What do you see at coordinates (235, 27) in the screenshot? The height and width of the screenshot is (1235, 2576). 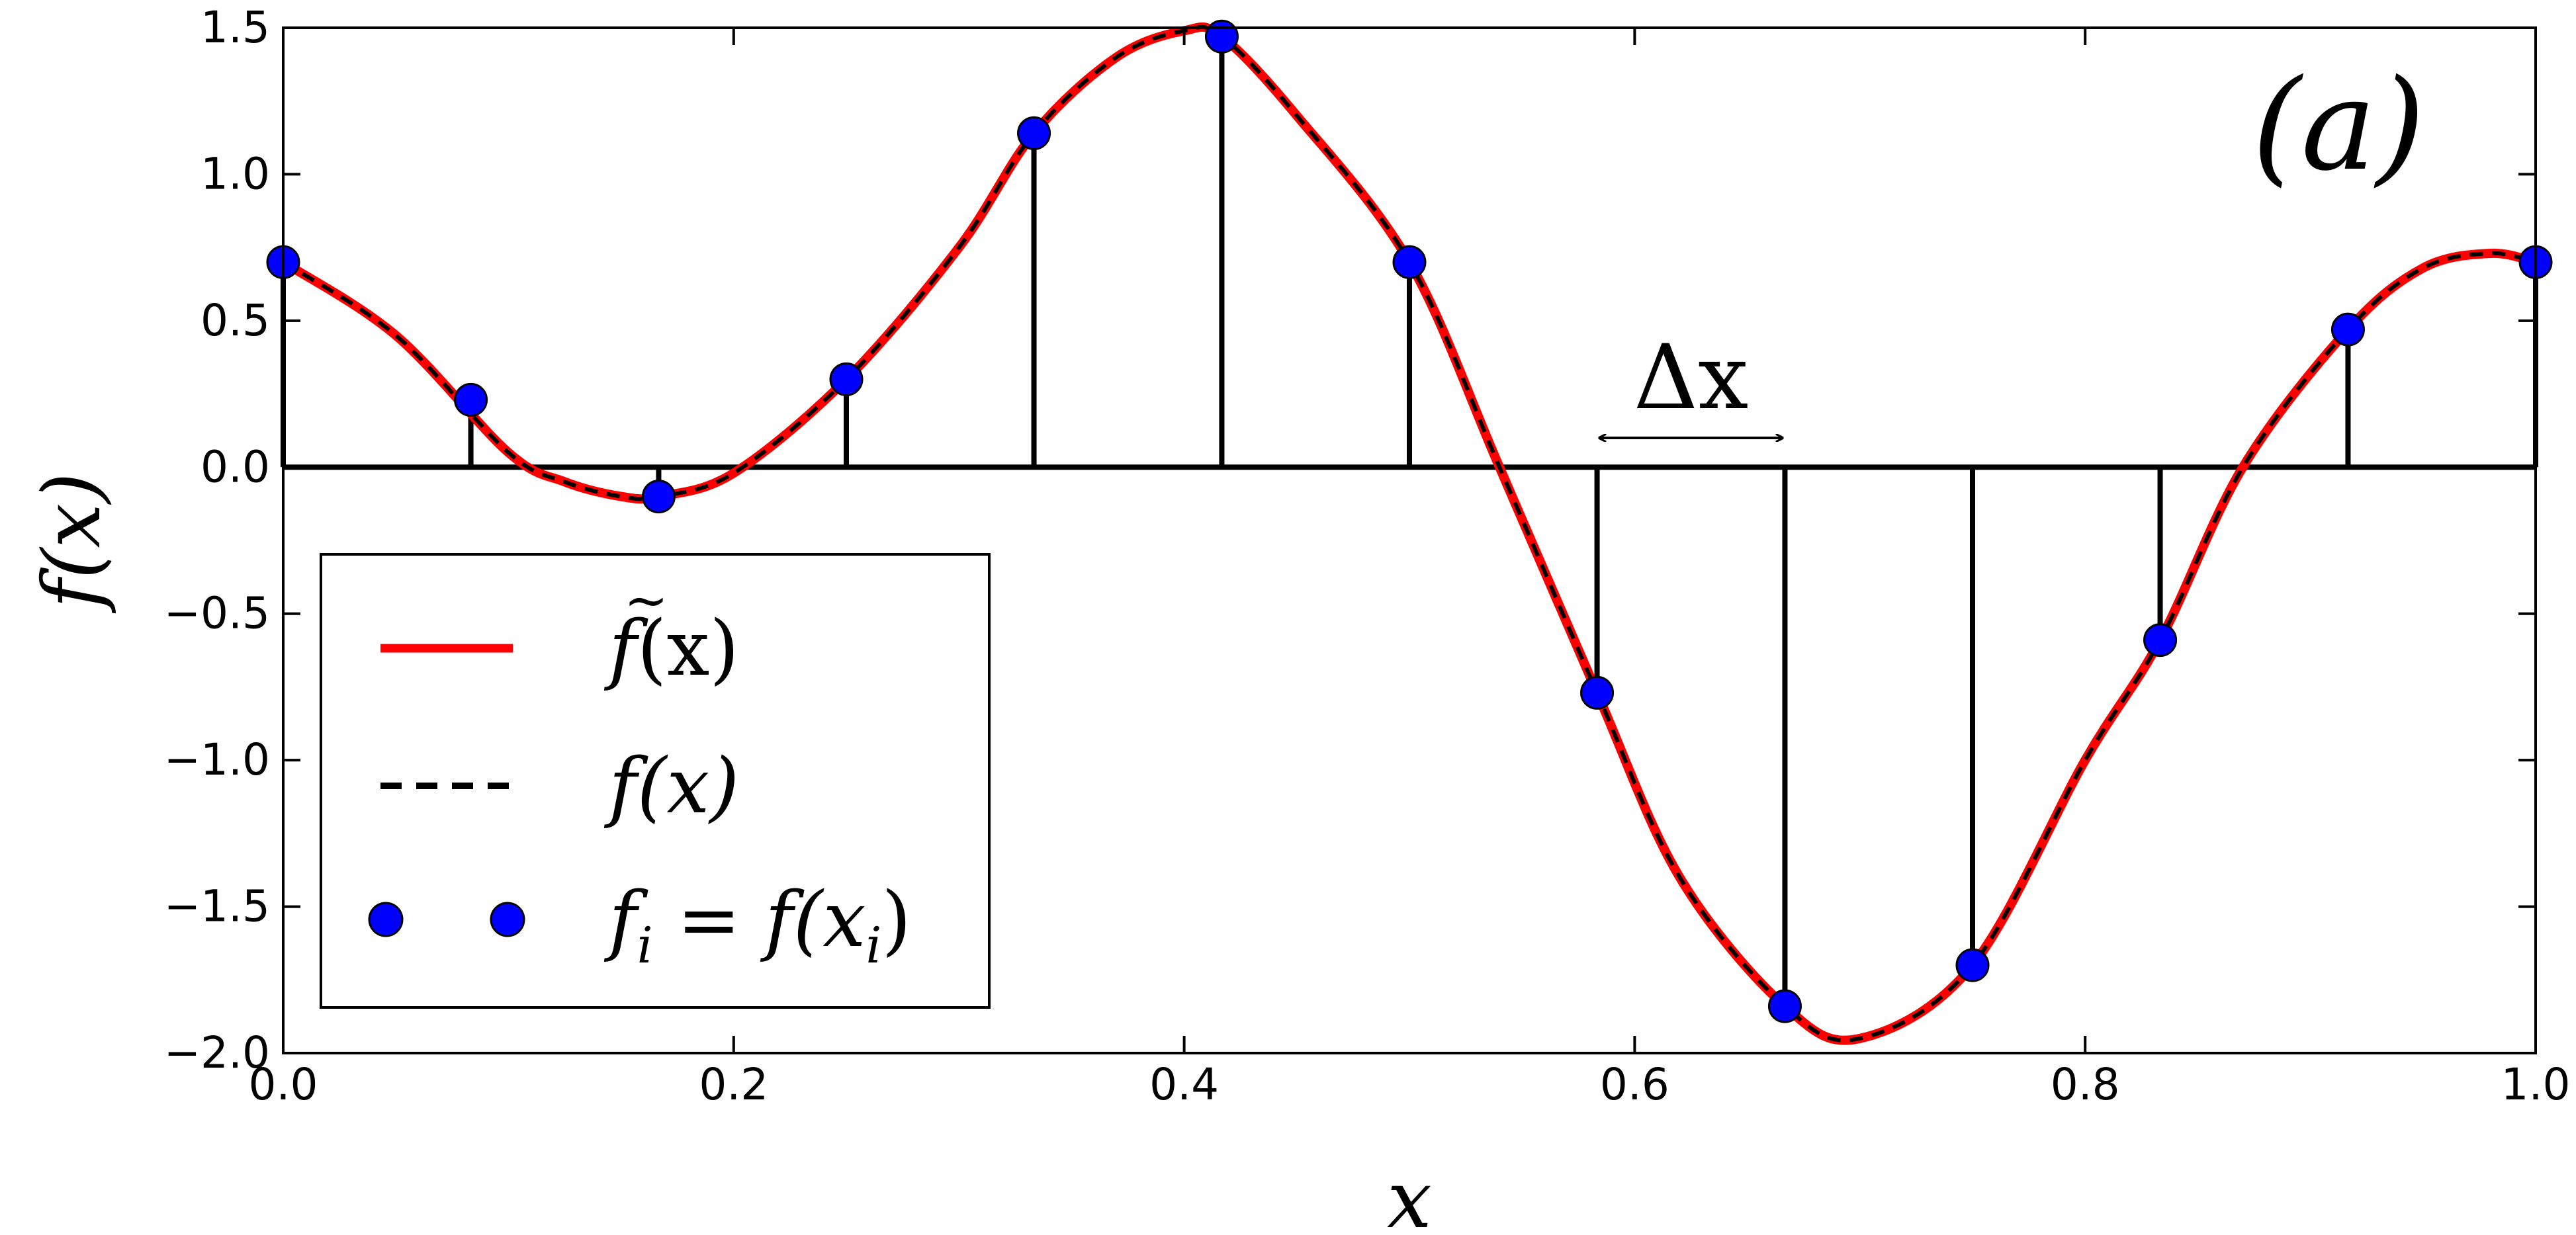 I see `ytick-label-0: 1.5` at bounding box center [235, 27].